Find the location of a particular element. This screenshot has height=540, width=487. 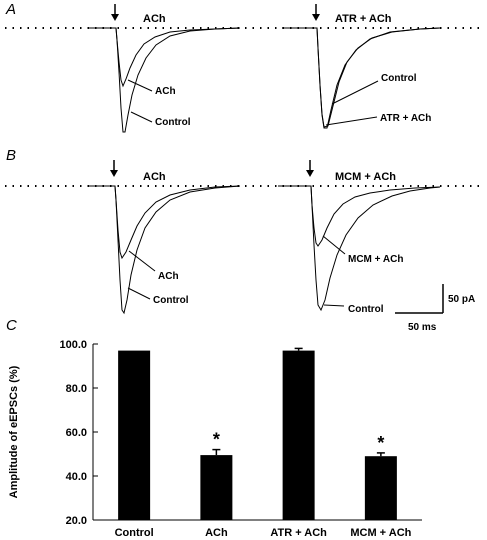

panel-c-letter: C is located at coordinates (11, 325).